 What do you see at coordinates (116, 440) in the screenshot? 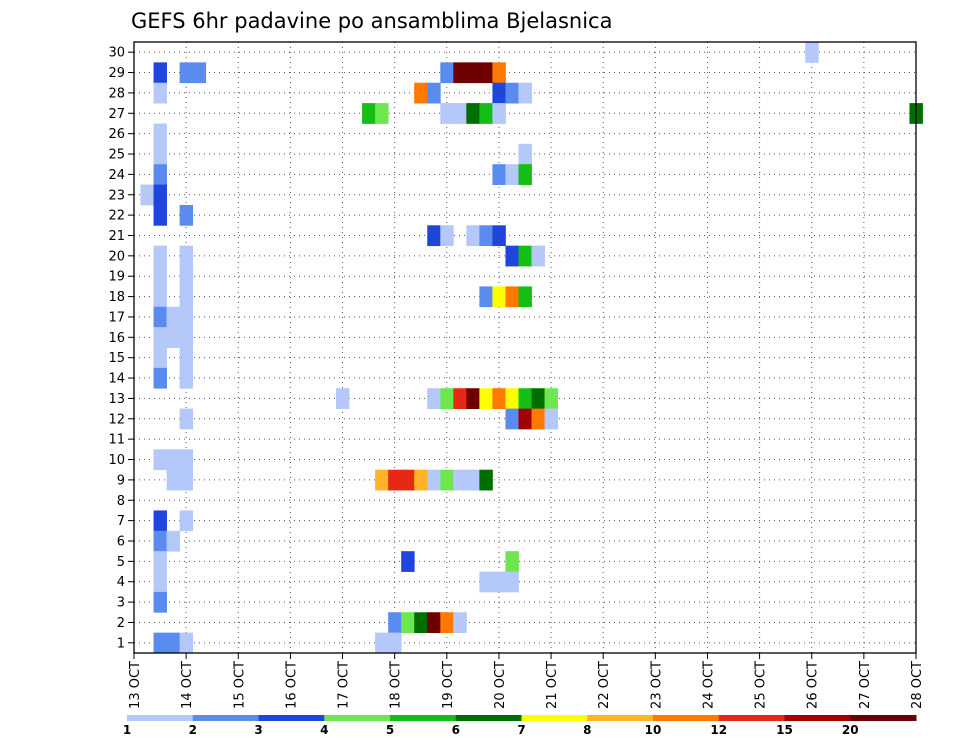
I see `y-tick-label: 11` at bounding box center [116, 440].